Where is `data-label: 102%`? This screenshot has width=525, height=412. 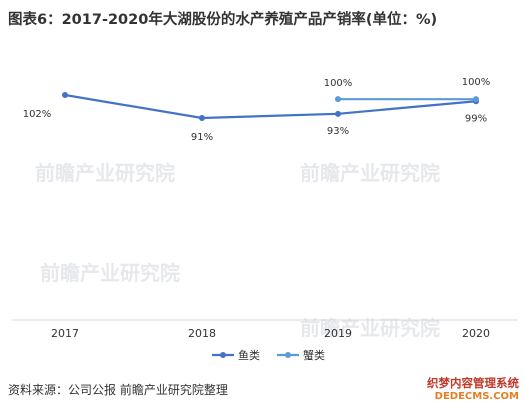 data-label: 102% is located at coordinates (37, 114).